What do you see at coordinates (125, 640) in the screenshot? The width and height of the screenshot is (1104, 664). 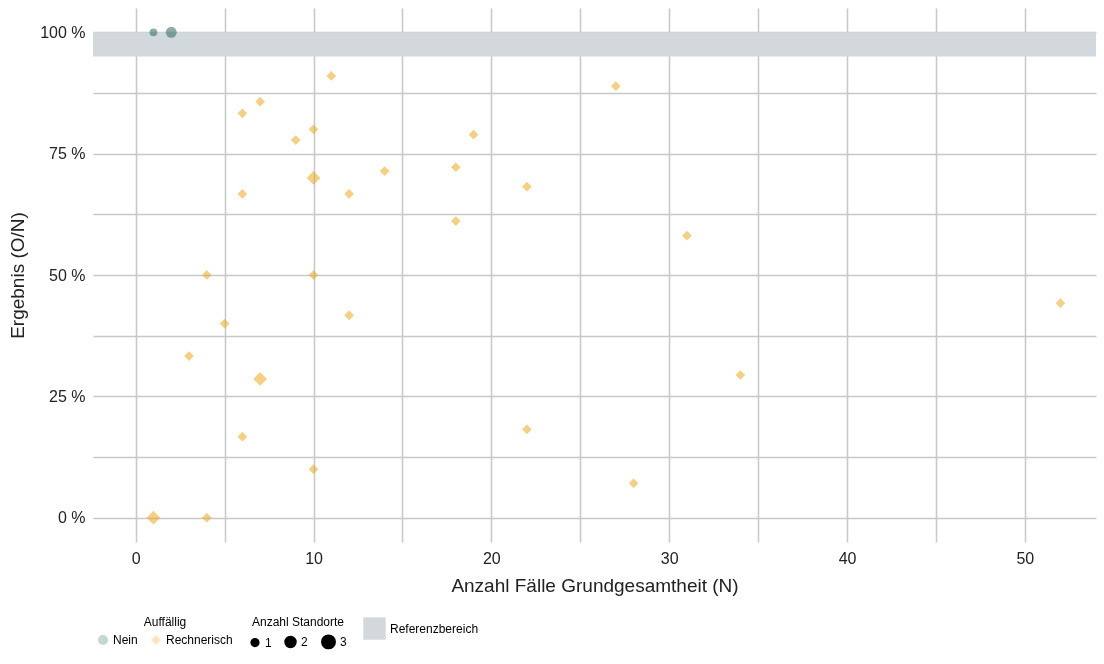 I see `legend-label: Nein` at bounding box center [125, 640].